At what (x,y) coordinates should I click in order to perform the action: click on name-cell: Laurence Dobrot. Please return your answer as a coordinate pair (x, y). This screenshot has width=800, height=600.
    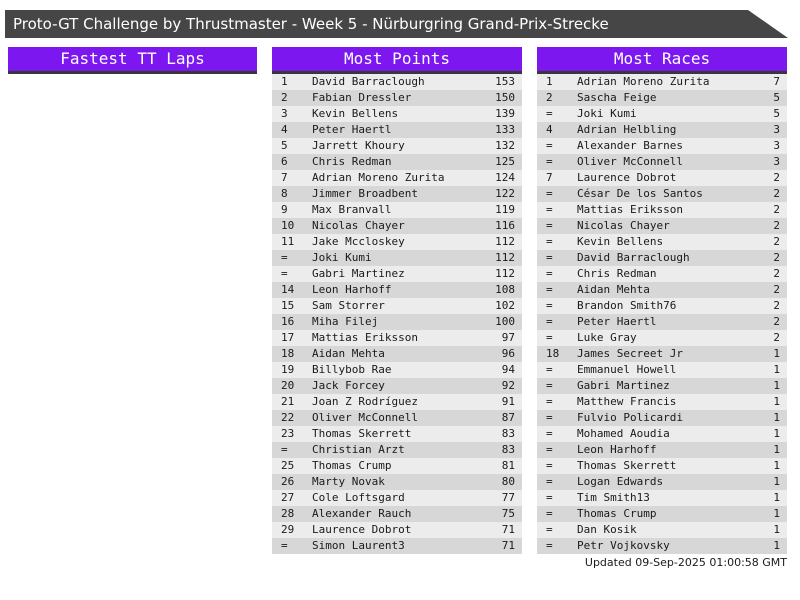
    Looking at the image, I should click on (362, 529).